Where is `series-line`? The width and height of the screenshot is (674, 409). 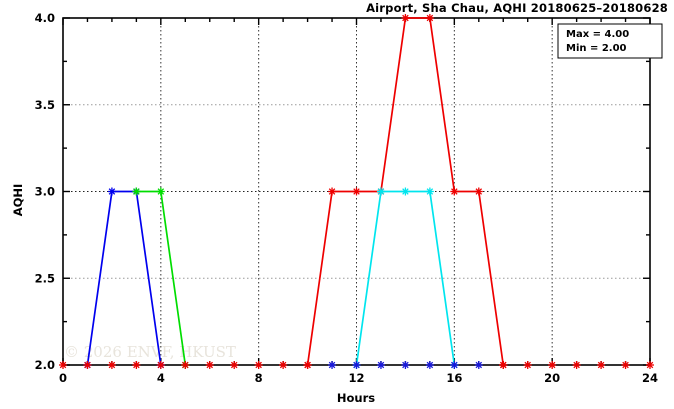
series-line is located at coordinates (124, 278).